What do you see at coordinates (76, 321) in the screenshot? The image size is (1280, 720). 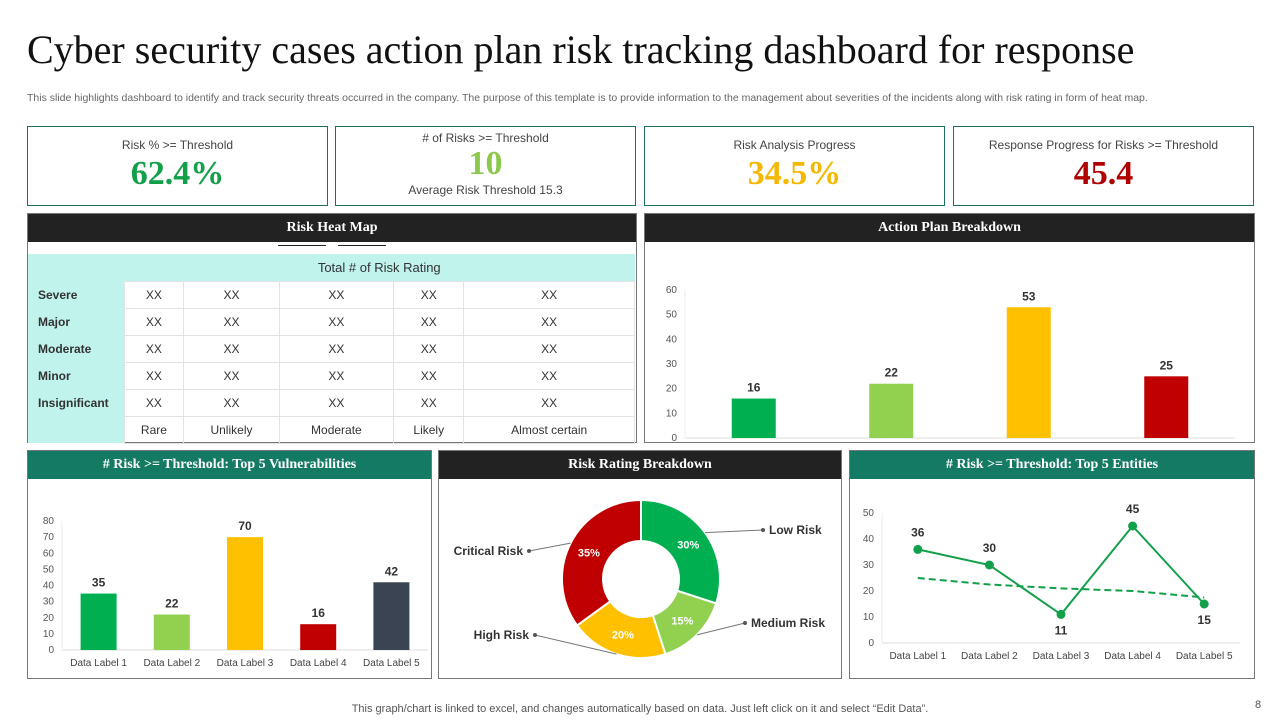 I see `row-label: Major` at bounding box center [76, 321].